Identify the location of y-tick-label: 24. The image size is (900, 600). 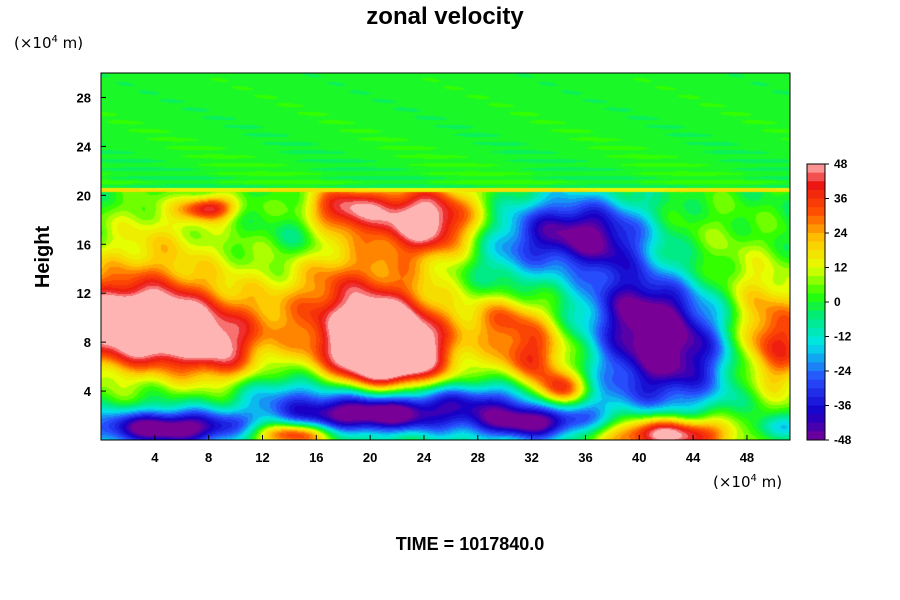
(84, 146).